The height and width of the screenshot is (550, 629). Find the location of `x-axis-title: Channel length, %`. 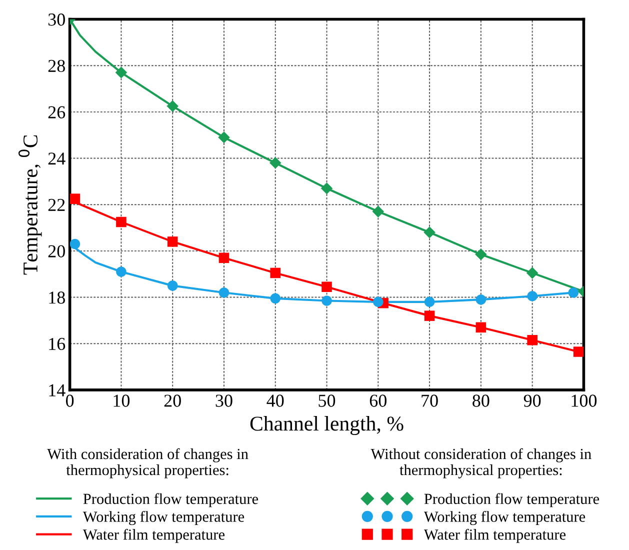

x-axis-title: Channel length, % is located at coordinates (327, 425).